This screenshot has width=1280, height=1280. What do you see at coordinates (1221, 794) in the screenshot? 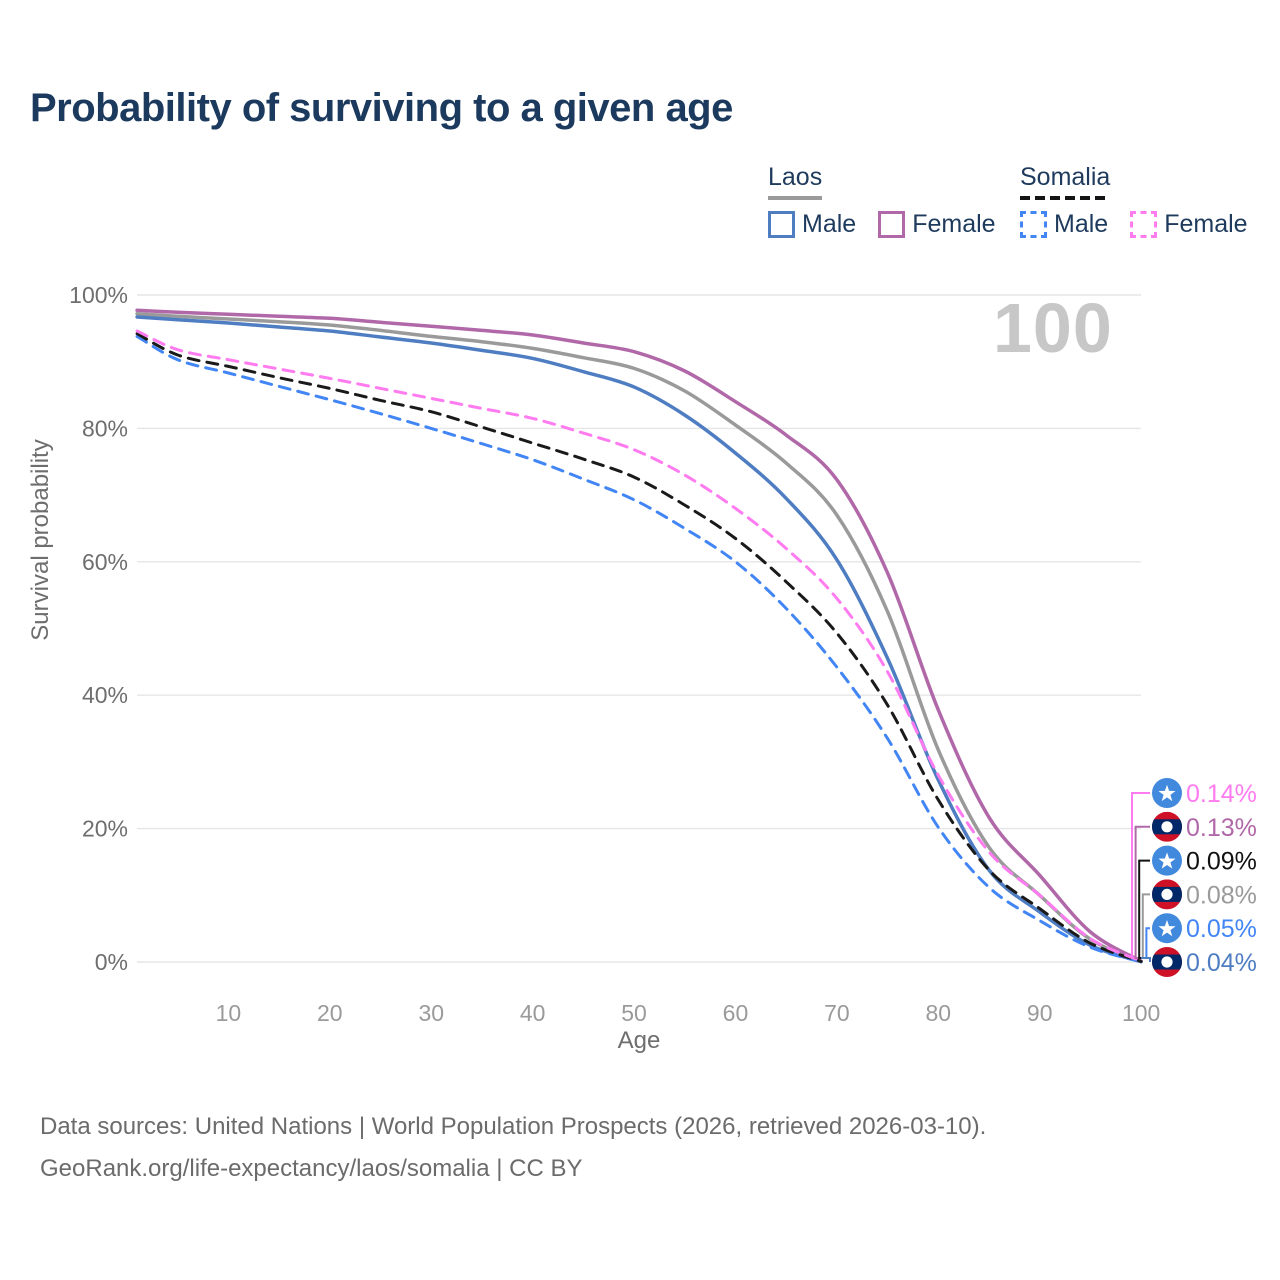
I see `end-value-somalia-female: 0.14%` at bounding box center [1221, 794].